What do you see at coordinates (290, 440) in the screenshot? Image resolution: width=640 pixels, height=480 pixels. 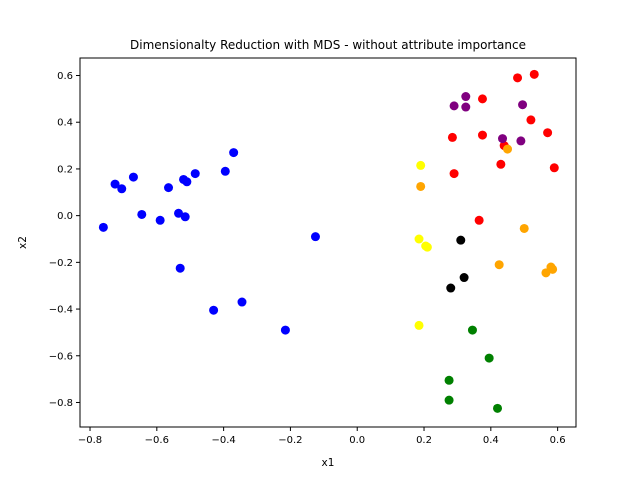 I see `x-tick-label: −0.2` at bounding box center [290, 440].